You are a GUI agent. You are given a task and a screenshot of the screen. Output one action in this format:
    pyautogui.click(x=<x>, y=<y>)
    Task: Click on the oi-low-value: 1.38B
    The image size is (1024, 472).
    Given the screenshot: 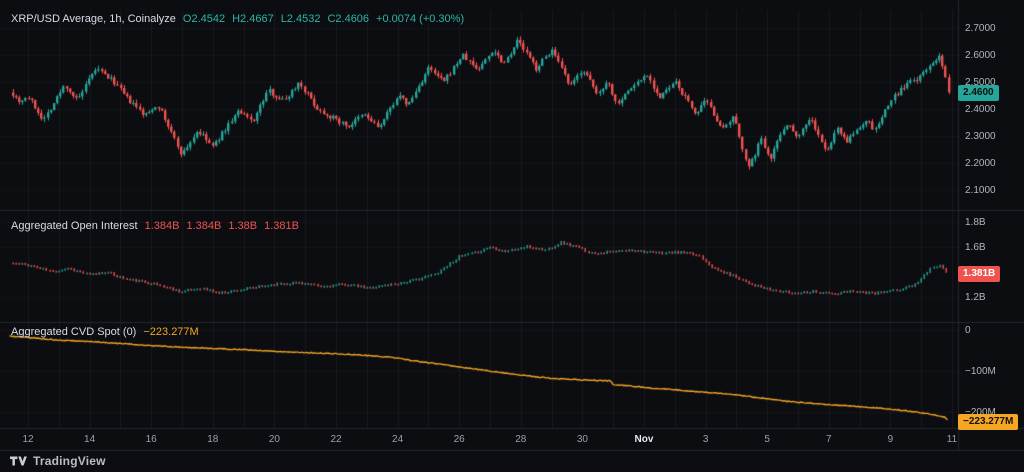 What is the action you would take?
    pyautogui.click(x=243, y=226)
    